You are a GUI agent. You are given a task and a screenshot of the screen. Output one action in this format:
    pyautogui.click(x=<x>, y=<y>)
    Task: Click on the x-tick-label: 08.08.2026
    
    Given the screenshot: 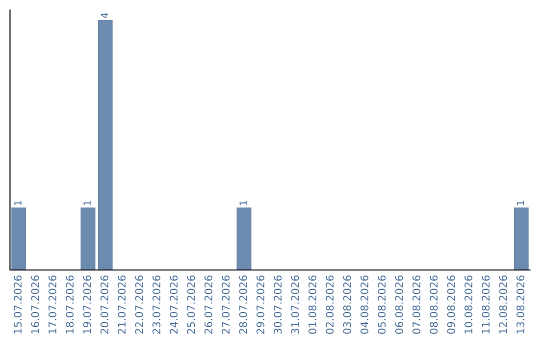 What is the action you would take?
    pyautogui.click(x=434, y=305)
    